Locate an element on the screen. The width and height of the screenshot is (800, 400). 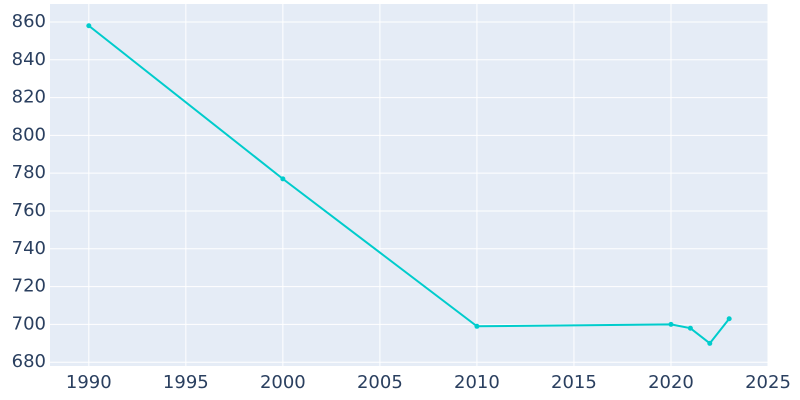
y-tick-label: 700 is located at coordinates (29, 323).